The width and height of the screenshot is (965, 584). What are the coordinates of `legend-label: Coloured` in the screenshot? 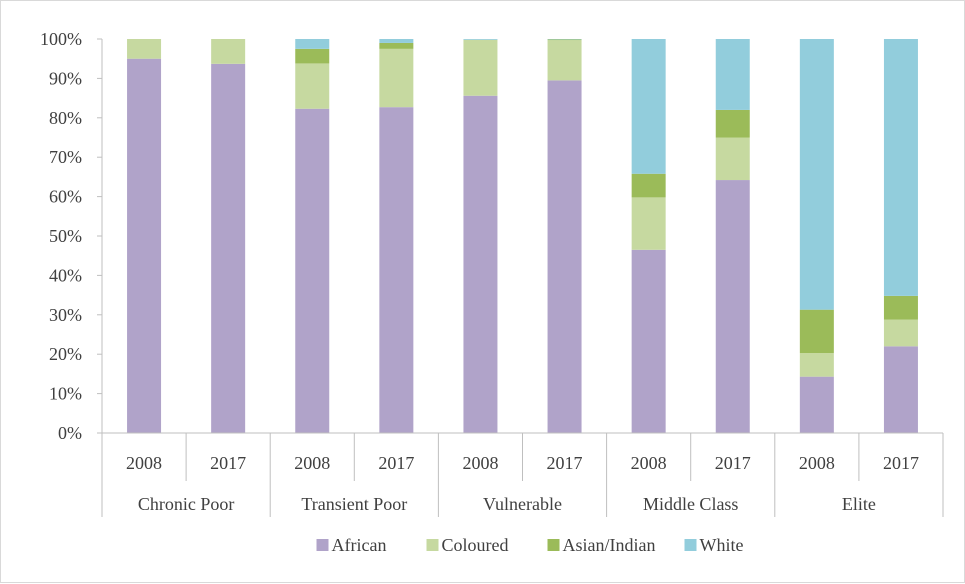 It's located at (475, 545).